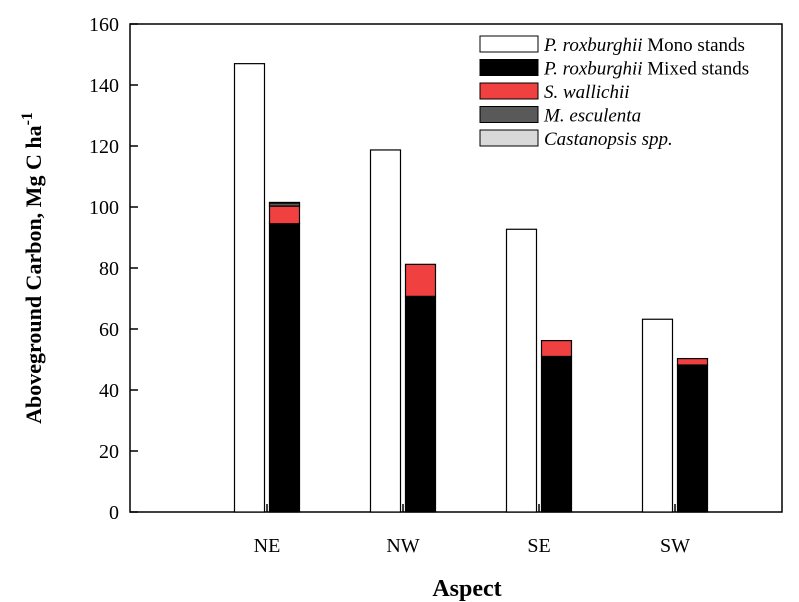  Describe the element at coordinates (109, 330) in the screenshot. I see `y-tick-label: 60` at that location.